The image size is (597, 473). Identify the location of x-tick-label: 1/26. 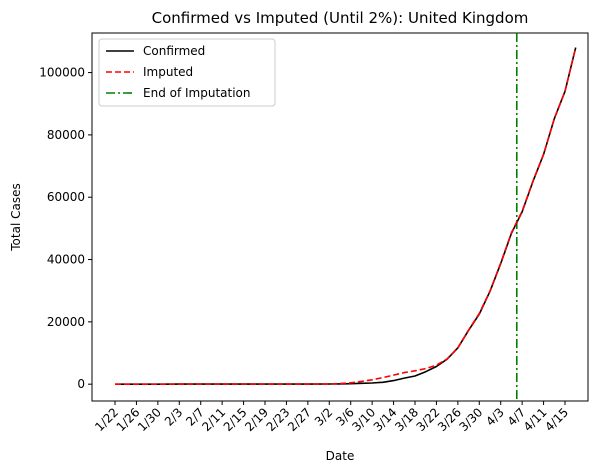
(128, 419).